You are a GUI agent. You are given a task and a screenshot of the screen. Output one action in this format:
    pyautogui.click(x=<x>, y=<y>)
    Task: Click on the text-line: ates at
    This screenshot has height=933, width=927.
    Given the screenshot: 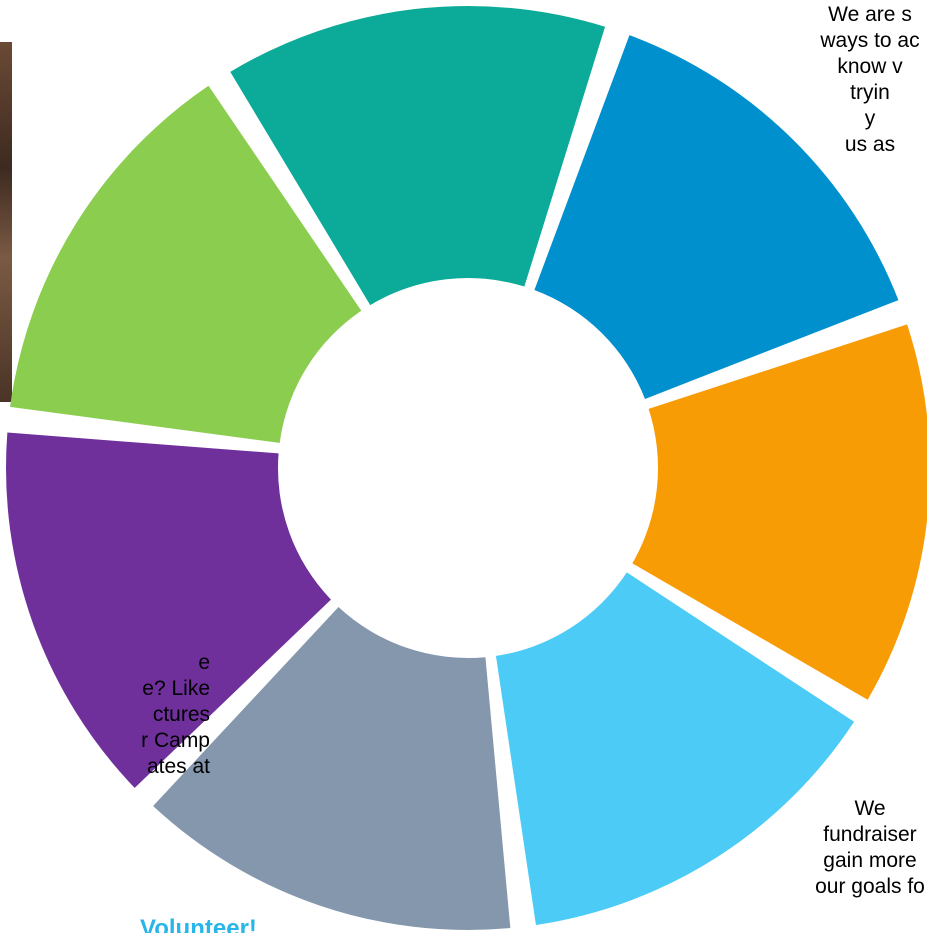 What is the action you would take?
    pyautogui.click(x=178, y=766)
    